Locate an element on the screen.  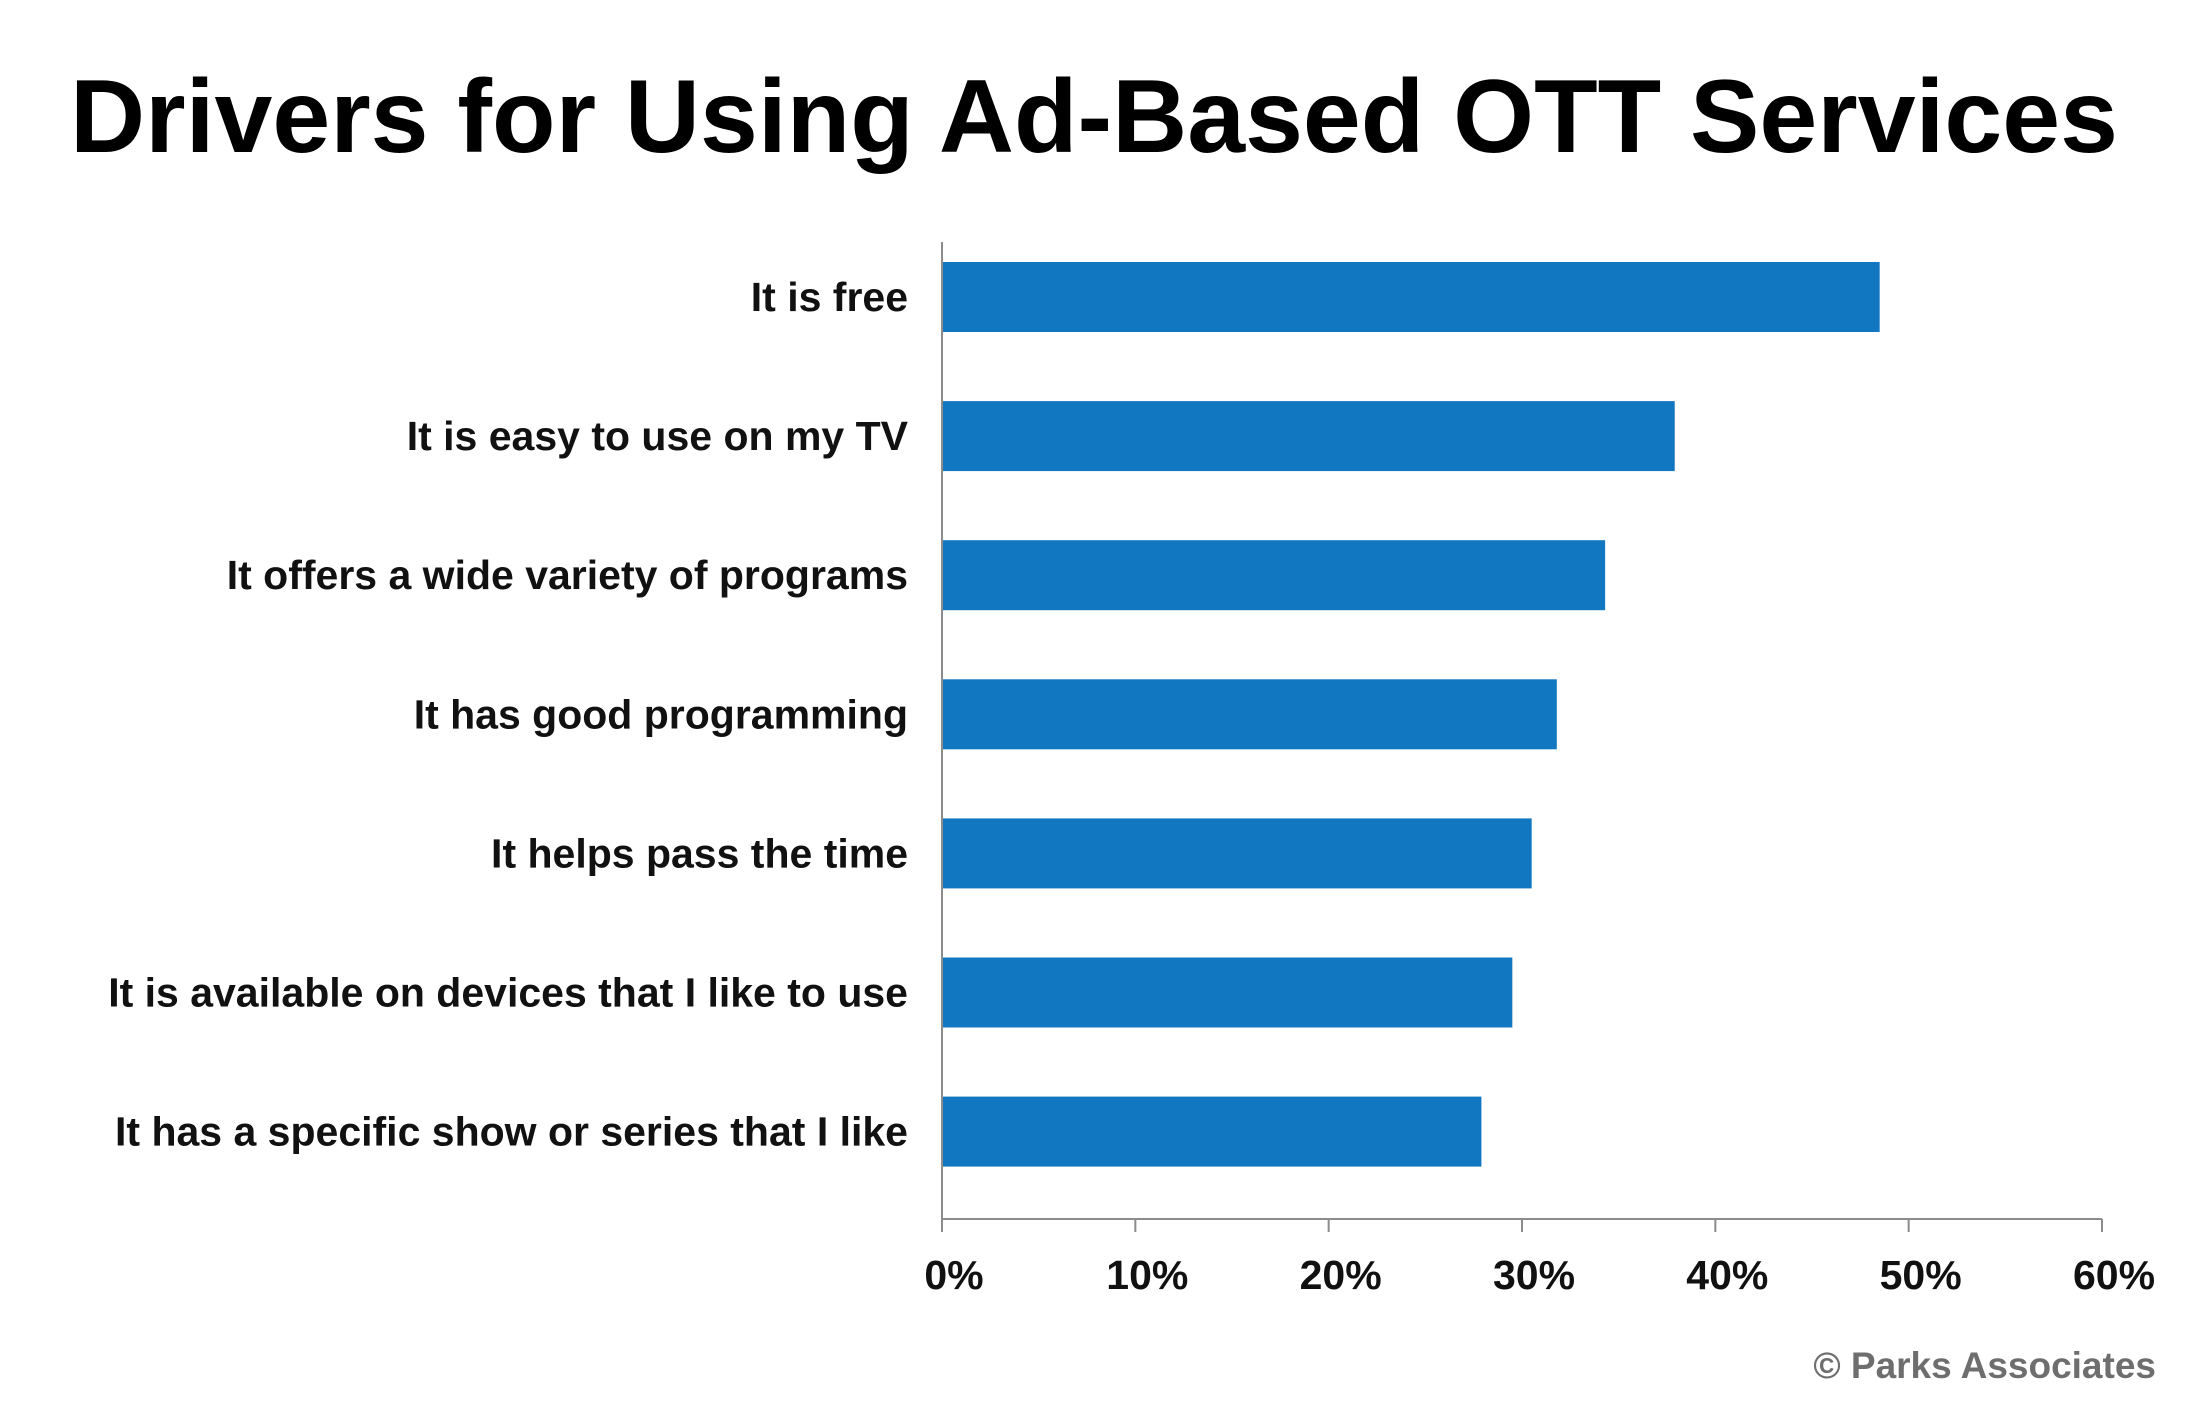
bar-it-has-good-programming is located at coordinates (1249, 714).